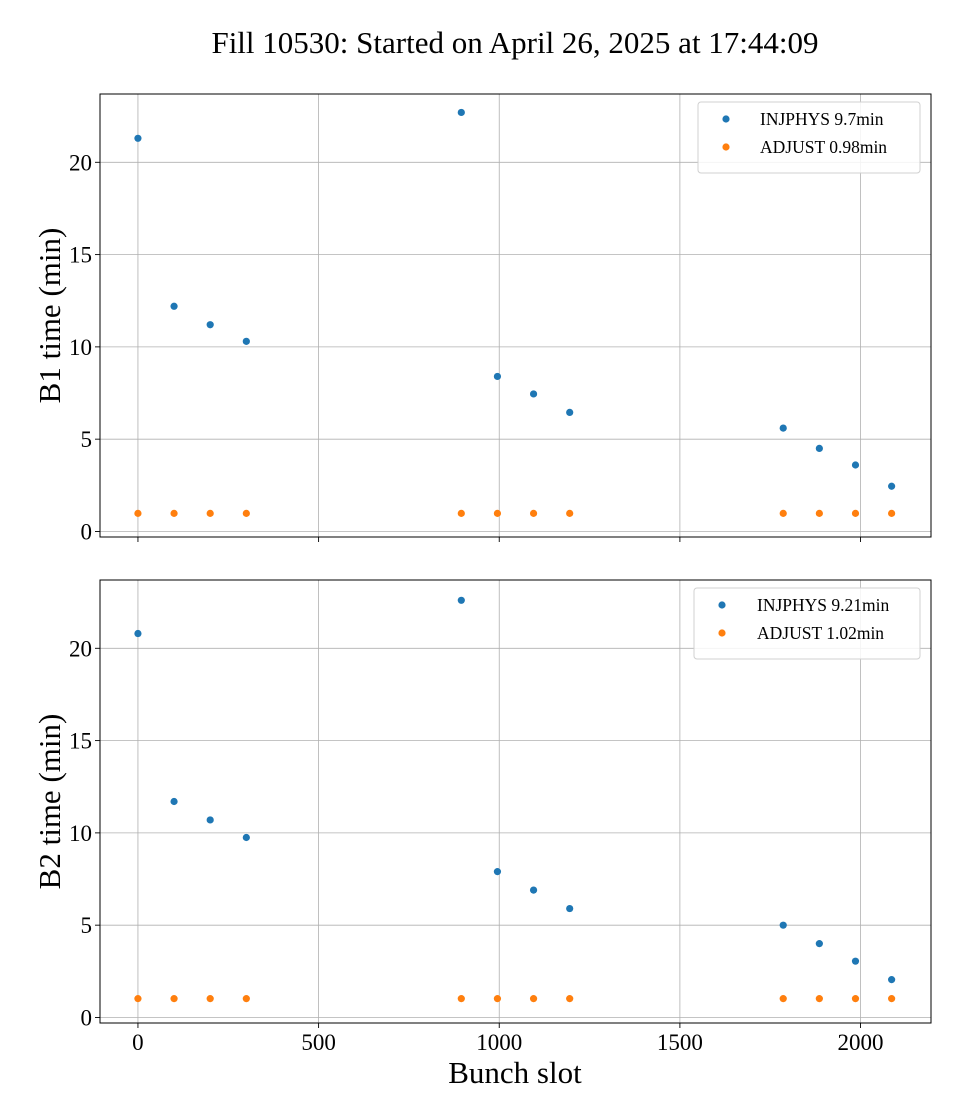 The image size is (960, 1120). What do you see at coordinates (820, 633) in the screenshot?
I see `legend-entry: ADJUST 1.02min` at bounding box center [820, 633].